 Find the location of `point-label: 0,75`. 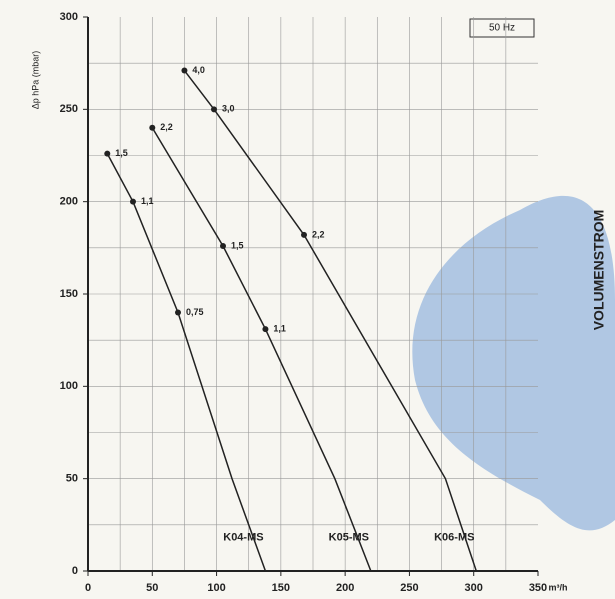

point-label: 0,75 is located at coordinates (195, 312).